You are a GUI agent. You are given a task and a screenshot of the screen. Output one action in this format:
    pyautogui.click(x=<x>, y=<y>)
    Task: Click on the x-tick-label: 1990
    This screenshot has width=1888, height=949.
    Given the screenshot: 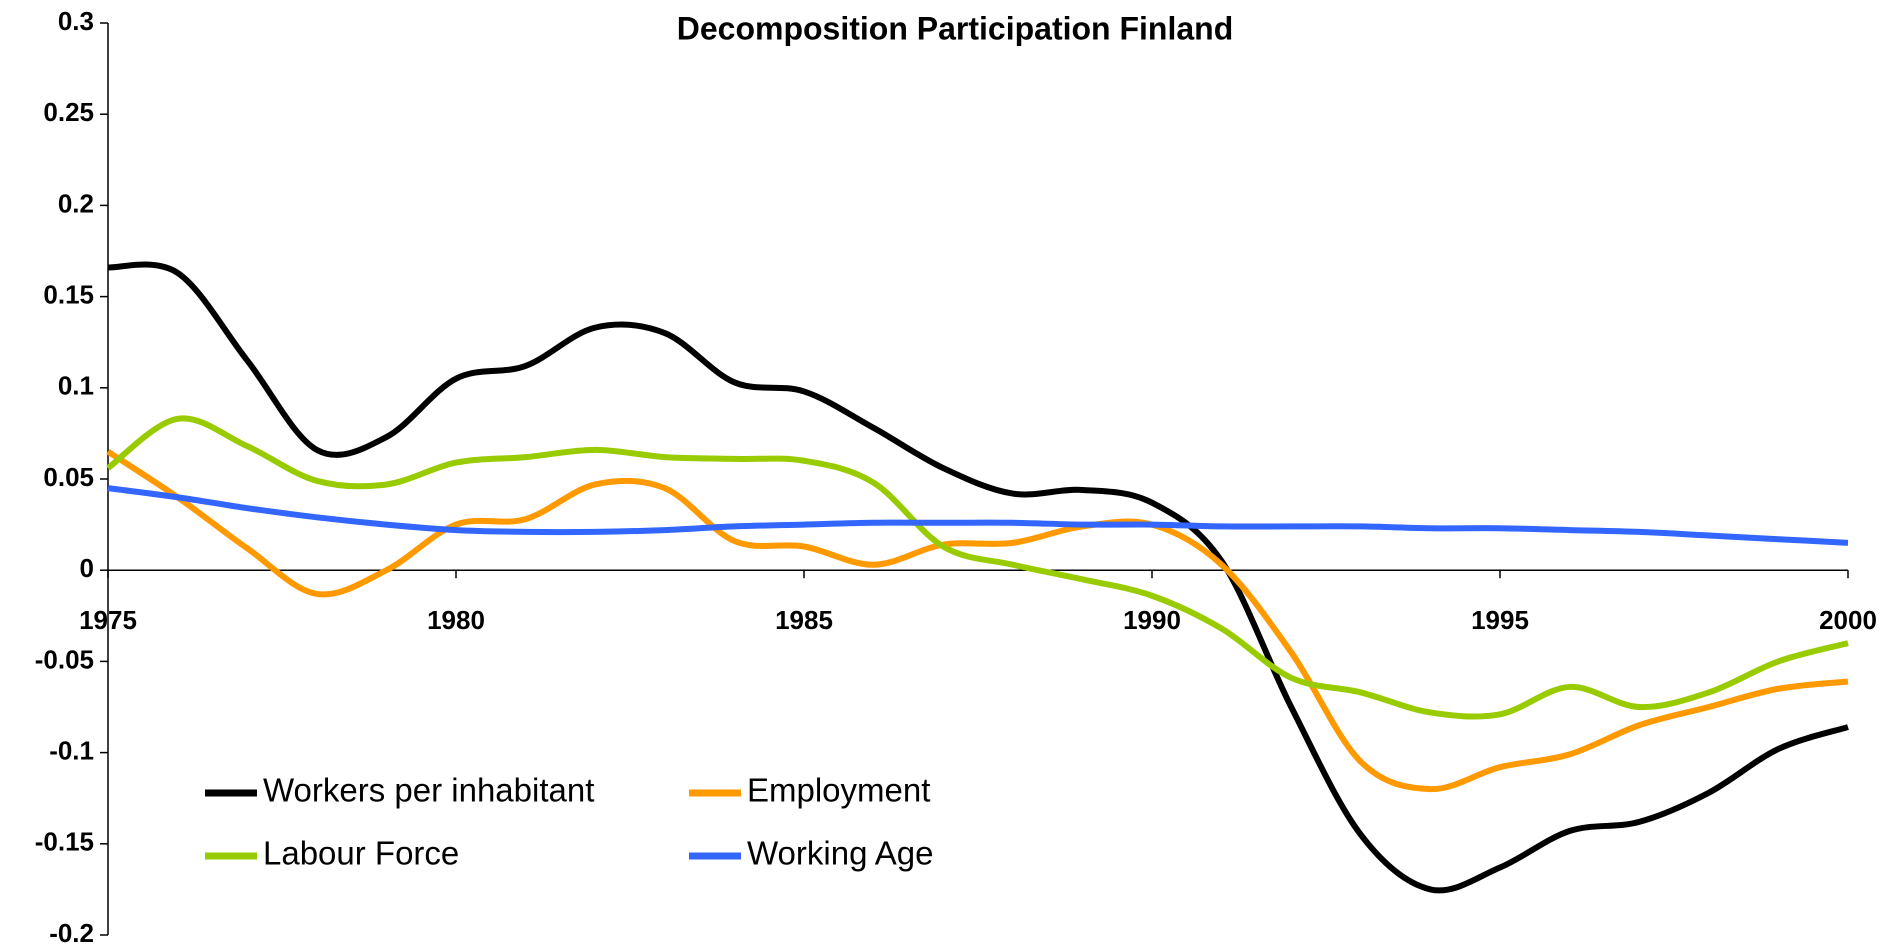 What is the action you would take?
    pyautogui.click(x=1152, y=620)
    